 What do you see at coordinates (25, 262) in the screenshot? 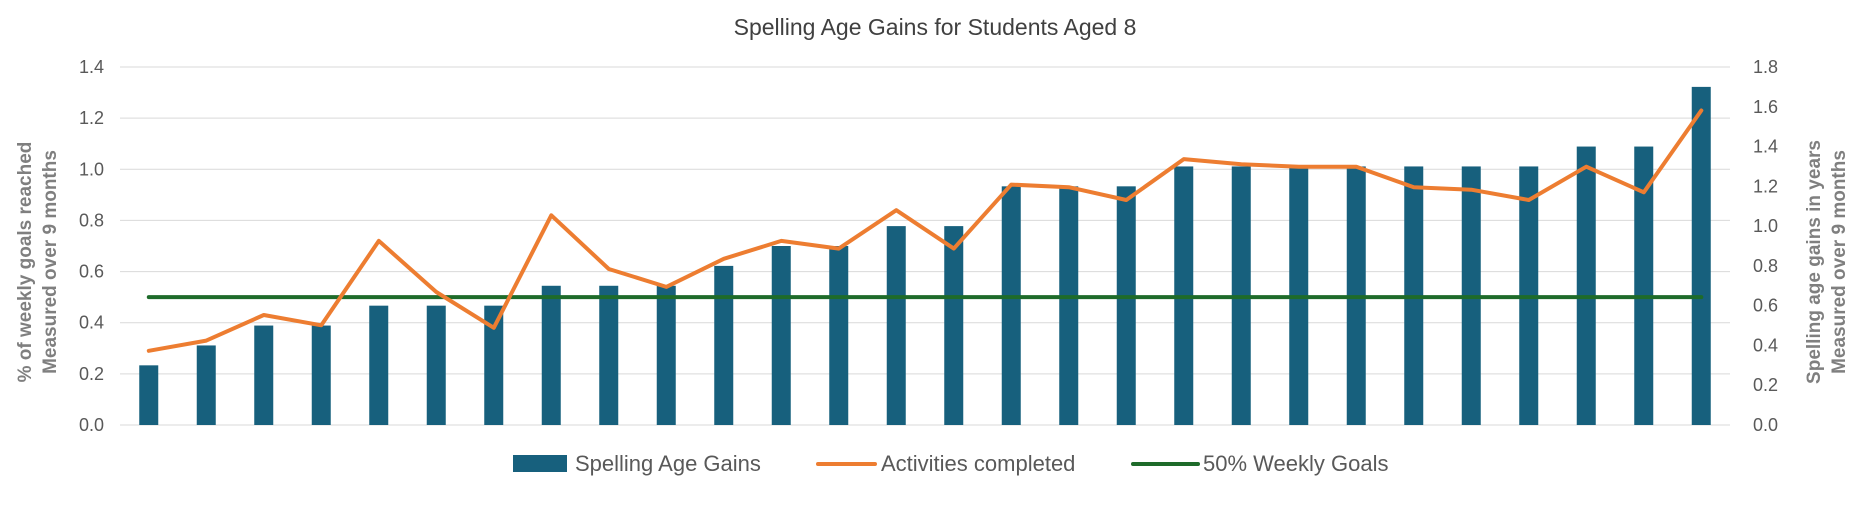
I see `left-axis-title-line1: % of weekly goals reached` at bounding box center [25, 262].